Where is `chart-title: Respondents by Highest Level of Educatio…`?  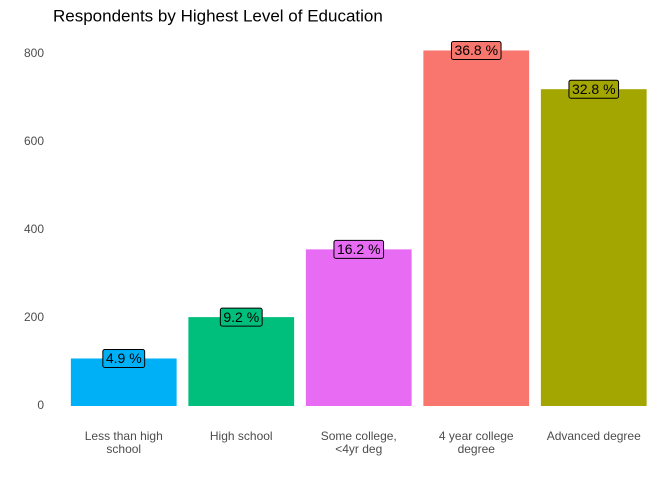 chart-title: Respondents by Highest Level of Educatio… is located at coordinates (218, 15).